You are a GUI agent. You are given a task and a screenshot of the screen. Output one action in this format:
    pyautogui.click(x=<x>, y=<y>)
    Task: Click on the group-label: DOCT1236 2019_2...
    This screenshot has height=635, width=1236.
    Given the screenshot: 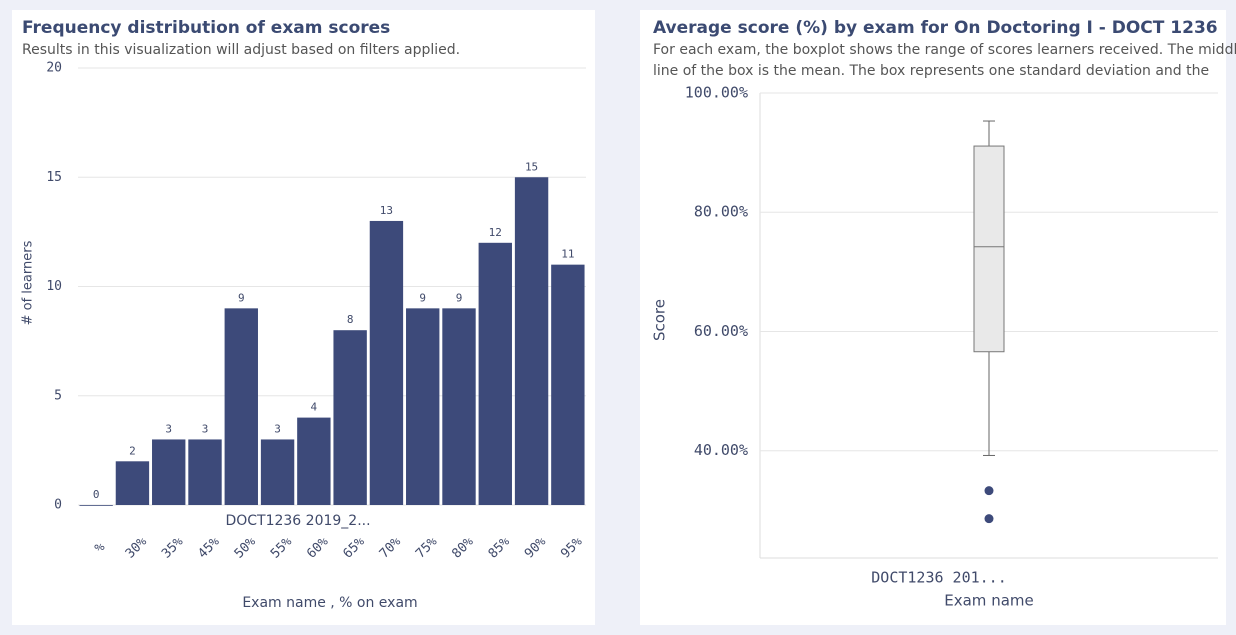 What is the action you would take?
    pyautogui.click(x=297, y=521)
    